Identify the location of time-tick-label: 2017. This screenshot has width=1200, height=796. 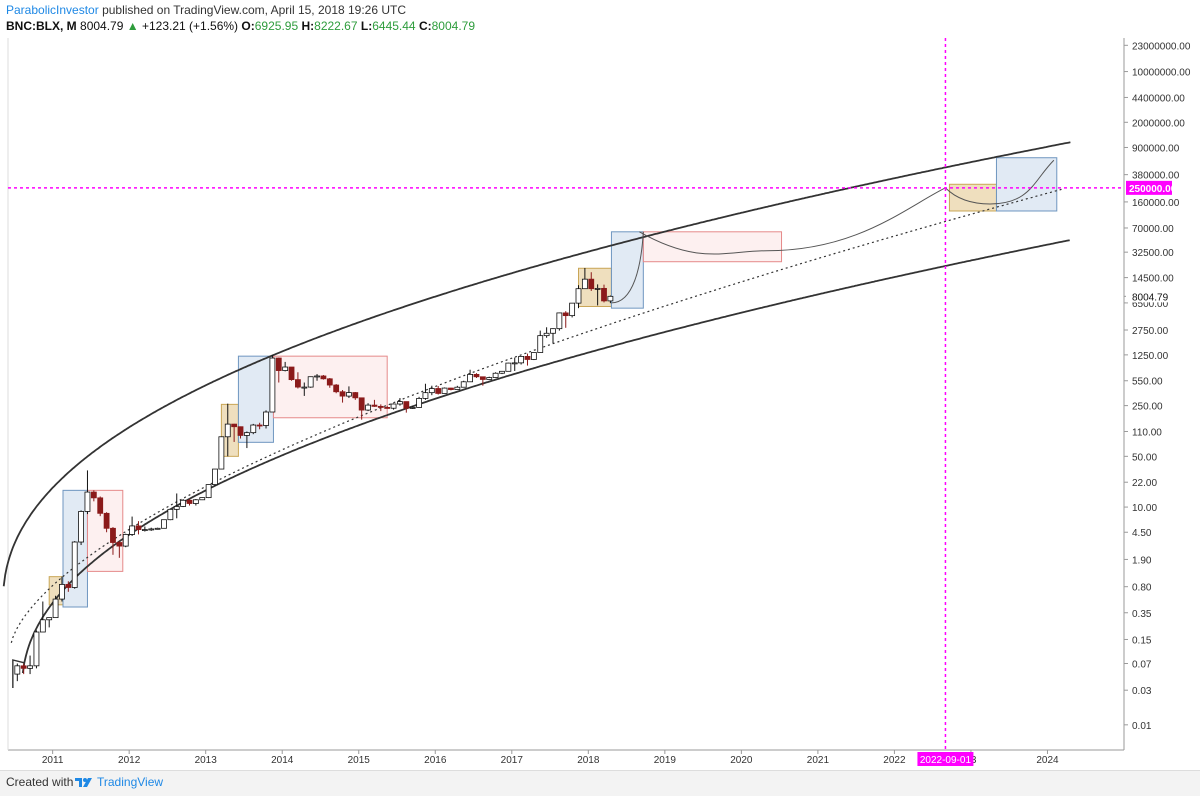
(512, 760).